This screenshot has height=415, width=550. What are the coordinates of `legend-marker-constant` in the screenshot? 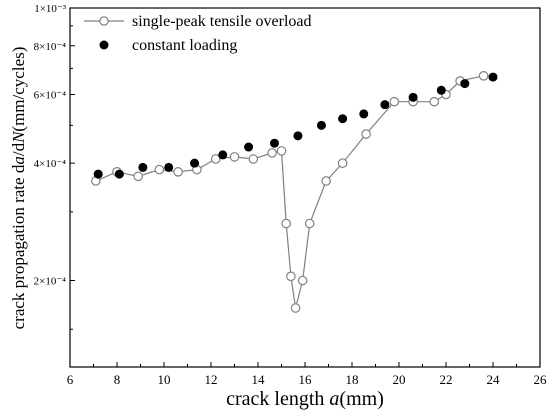 It's located at (104, 45).